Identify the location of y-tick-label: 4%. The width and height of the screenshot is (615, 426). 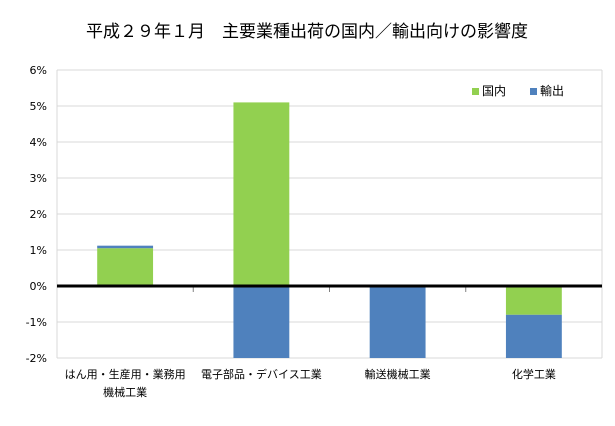
(38, 142).